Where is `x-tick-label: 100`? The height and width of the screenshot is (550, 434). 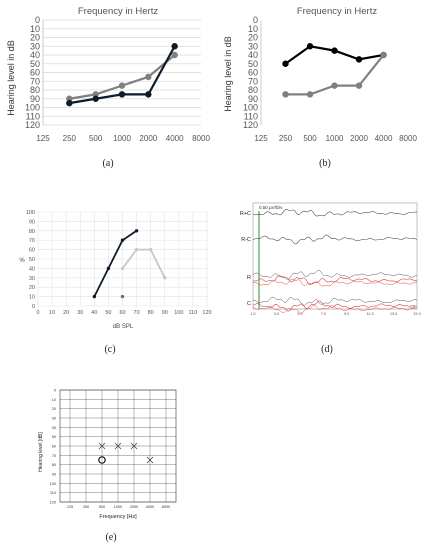 x-tick-label: 100 is located at coordinates (178, 313).